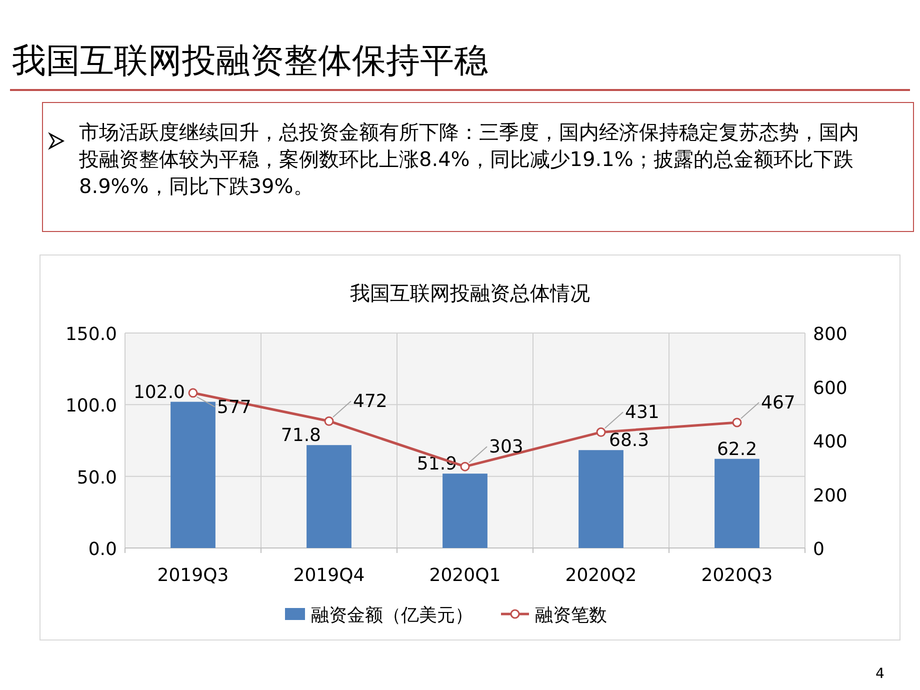  Describe the element at coordinates (96, 477) in the screenshot. I see `y-tick-label: 50.0` at that location.